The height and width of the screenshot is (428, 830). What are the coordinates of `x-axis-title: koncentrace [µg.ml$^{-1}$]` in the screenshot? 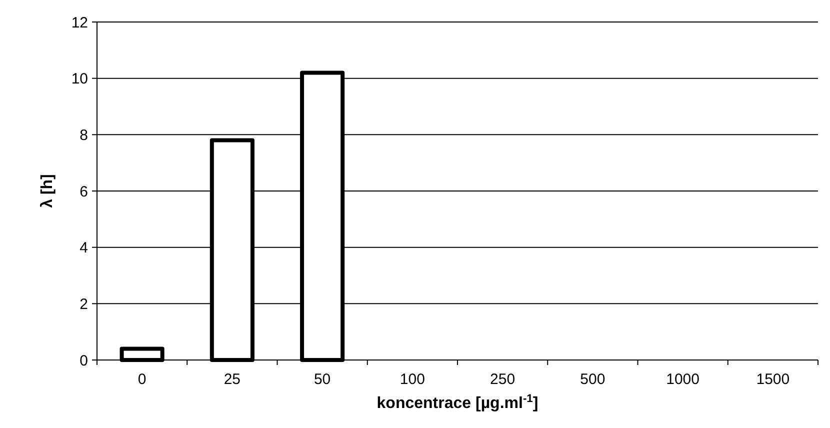 It's located at (457, 402).